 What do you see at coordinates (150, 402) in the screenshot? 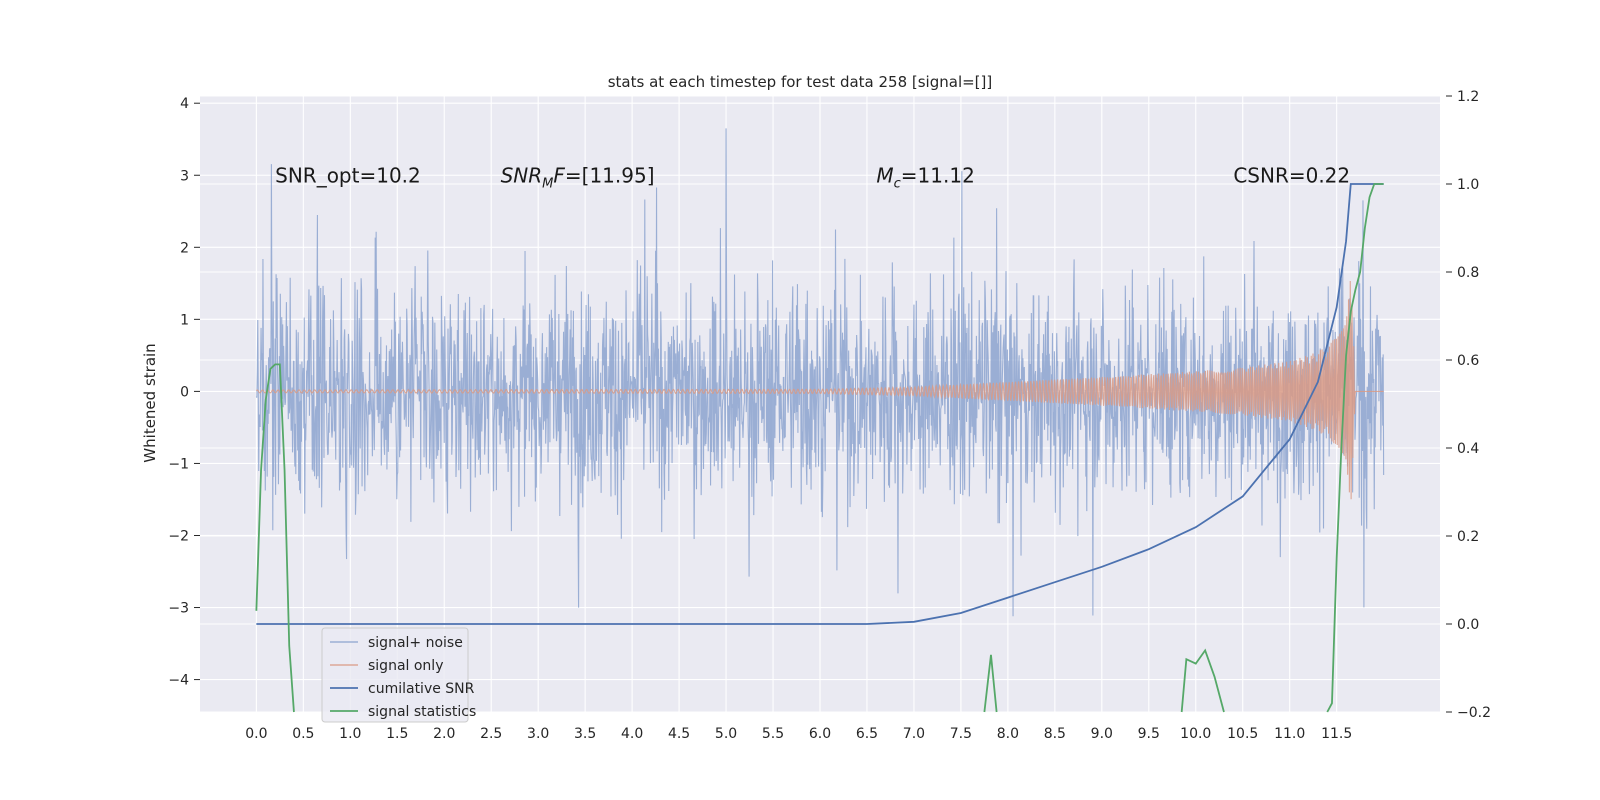
I see `y-axis-label: Whitened strain` at bounding box center [150, 402].